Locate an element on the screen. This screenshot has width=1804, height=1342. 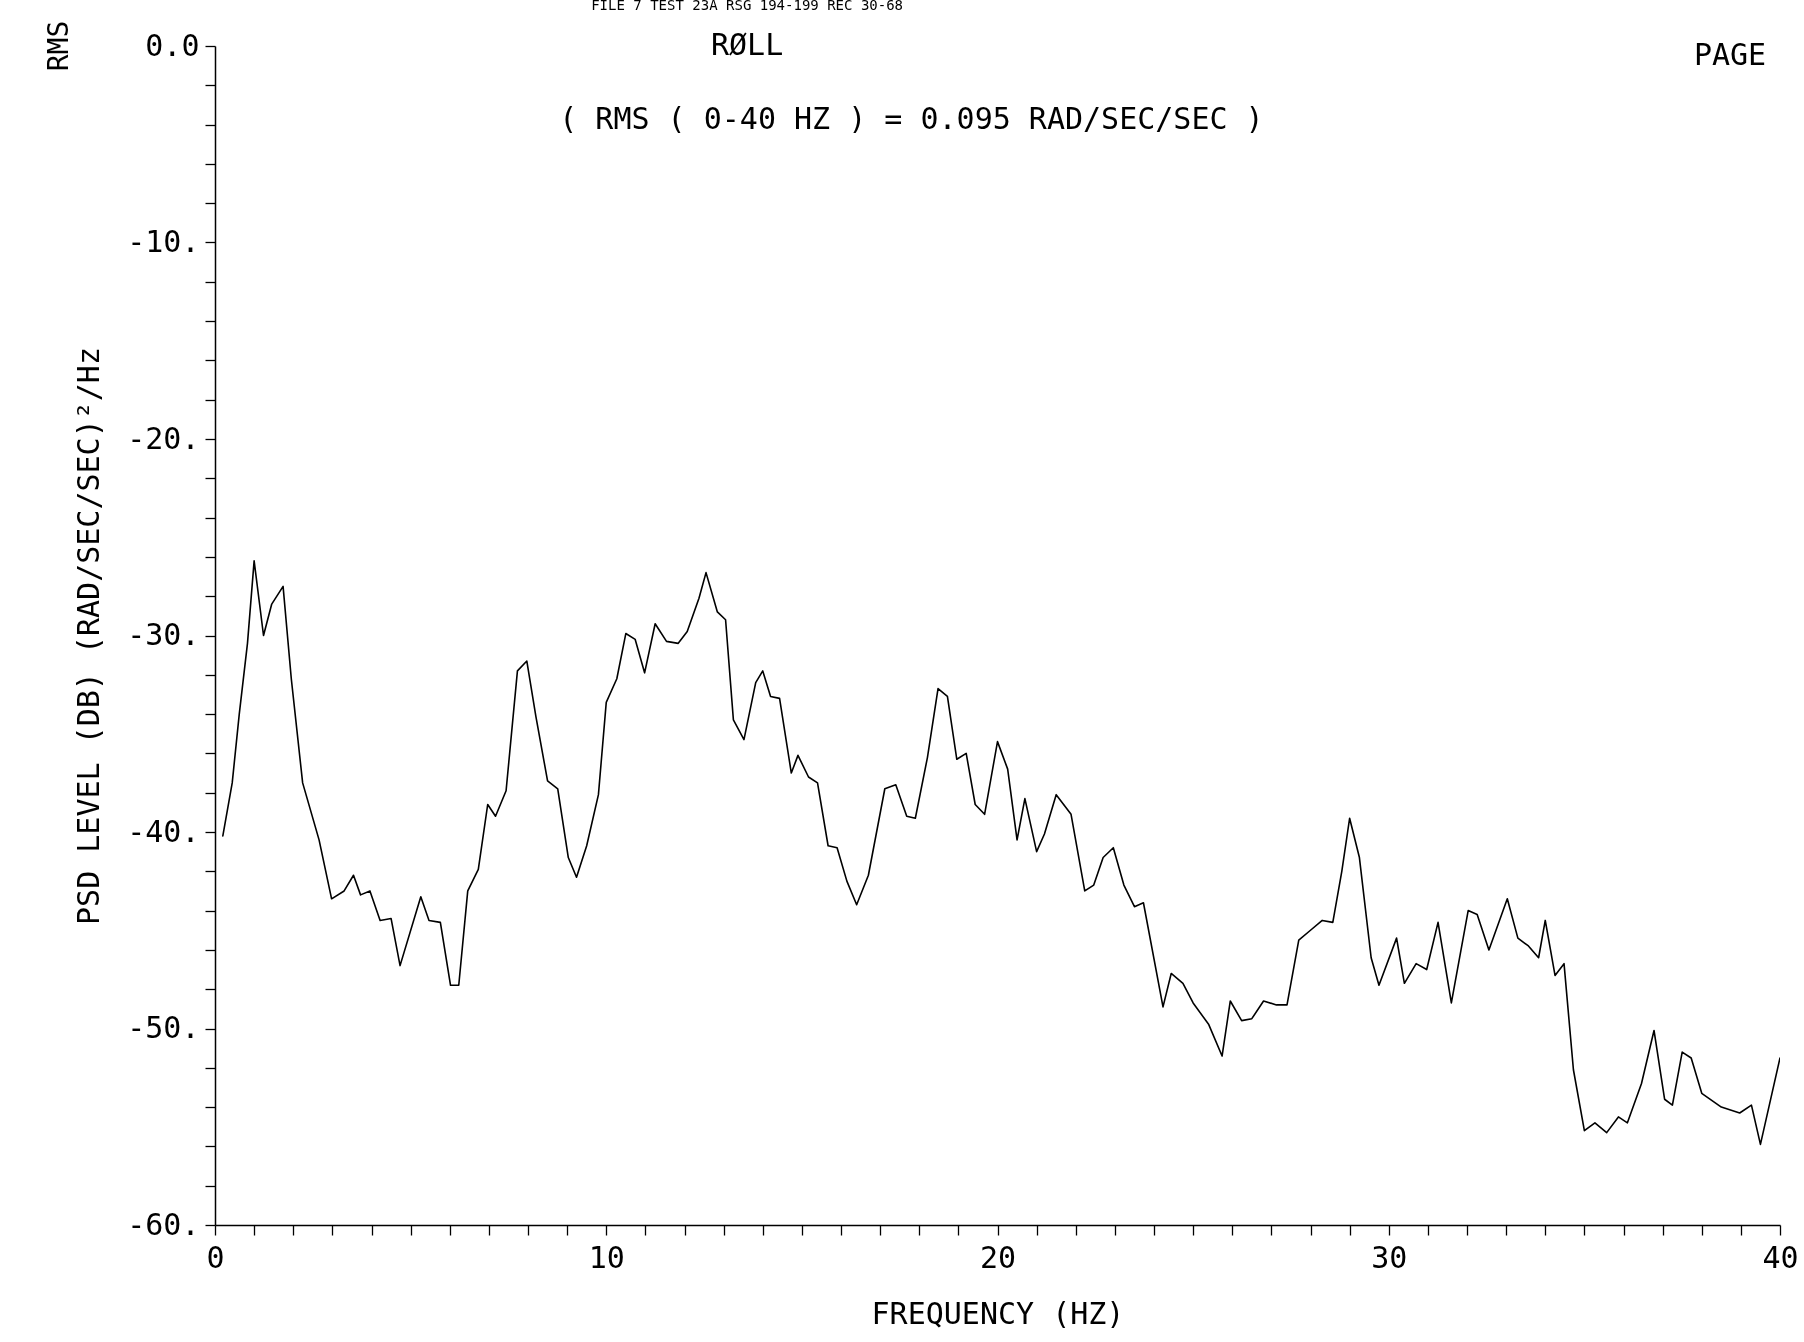
text: FILE 7 TEST 23A RSG 194-199 REC 30-68 is located at coordinates (747, 6).